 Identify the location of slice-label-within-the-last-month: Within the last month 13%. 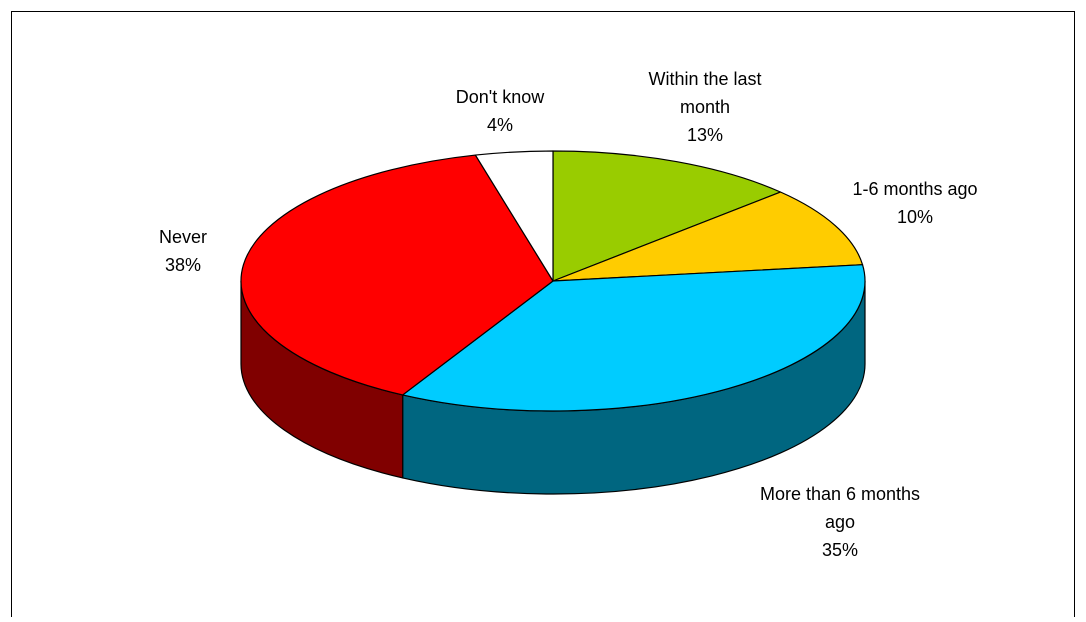
(704, 107).